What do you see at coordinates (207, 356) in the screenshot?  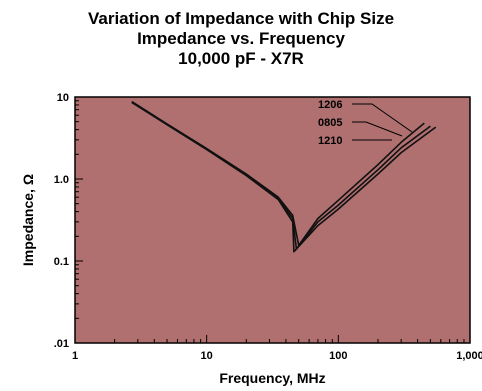 I see `x-tick-label: 10` at bounding box center [207, 356].